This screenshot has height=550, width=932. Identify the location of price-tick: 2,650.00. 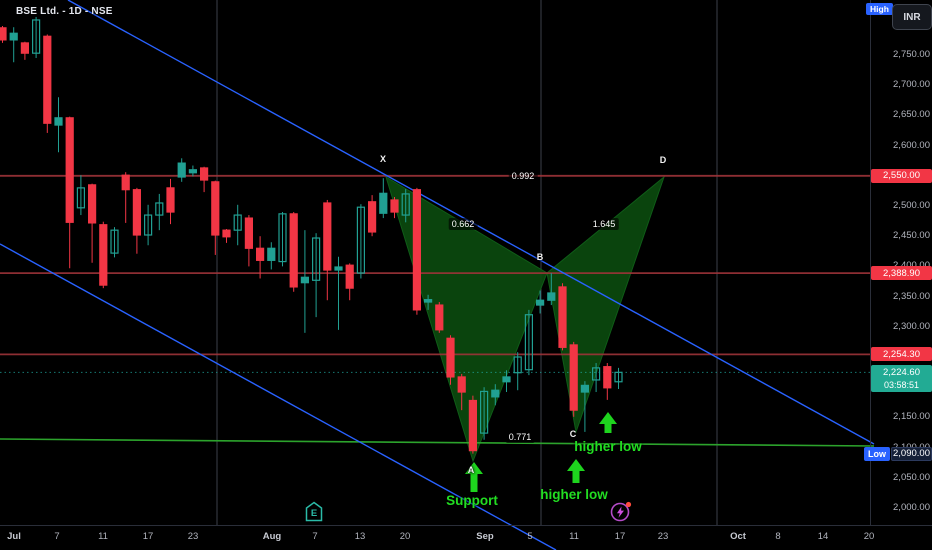
(911, 115).